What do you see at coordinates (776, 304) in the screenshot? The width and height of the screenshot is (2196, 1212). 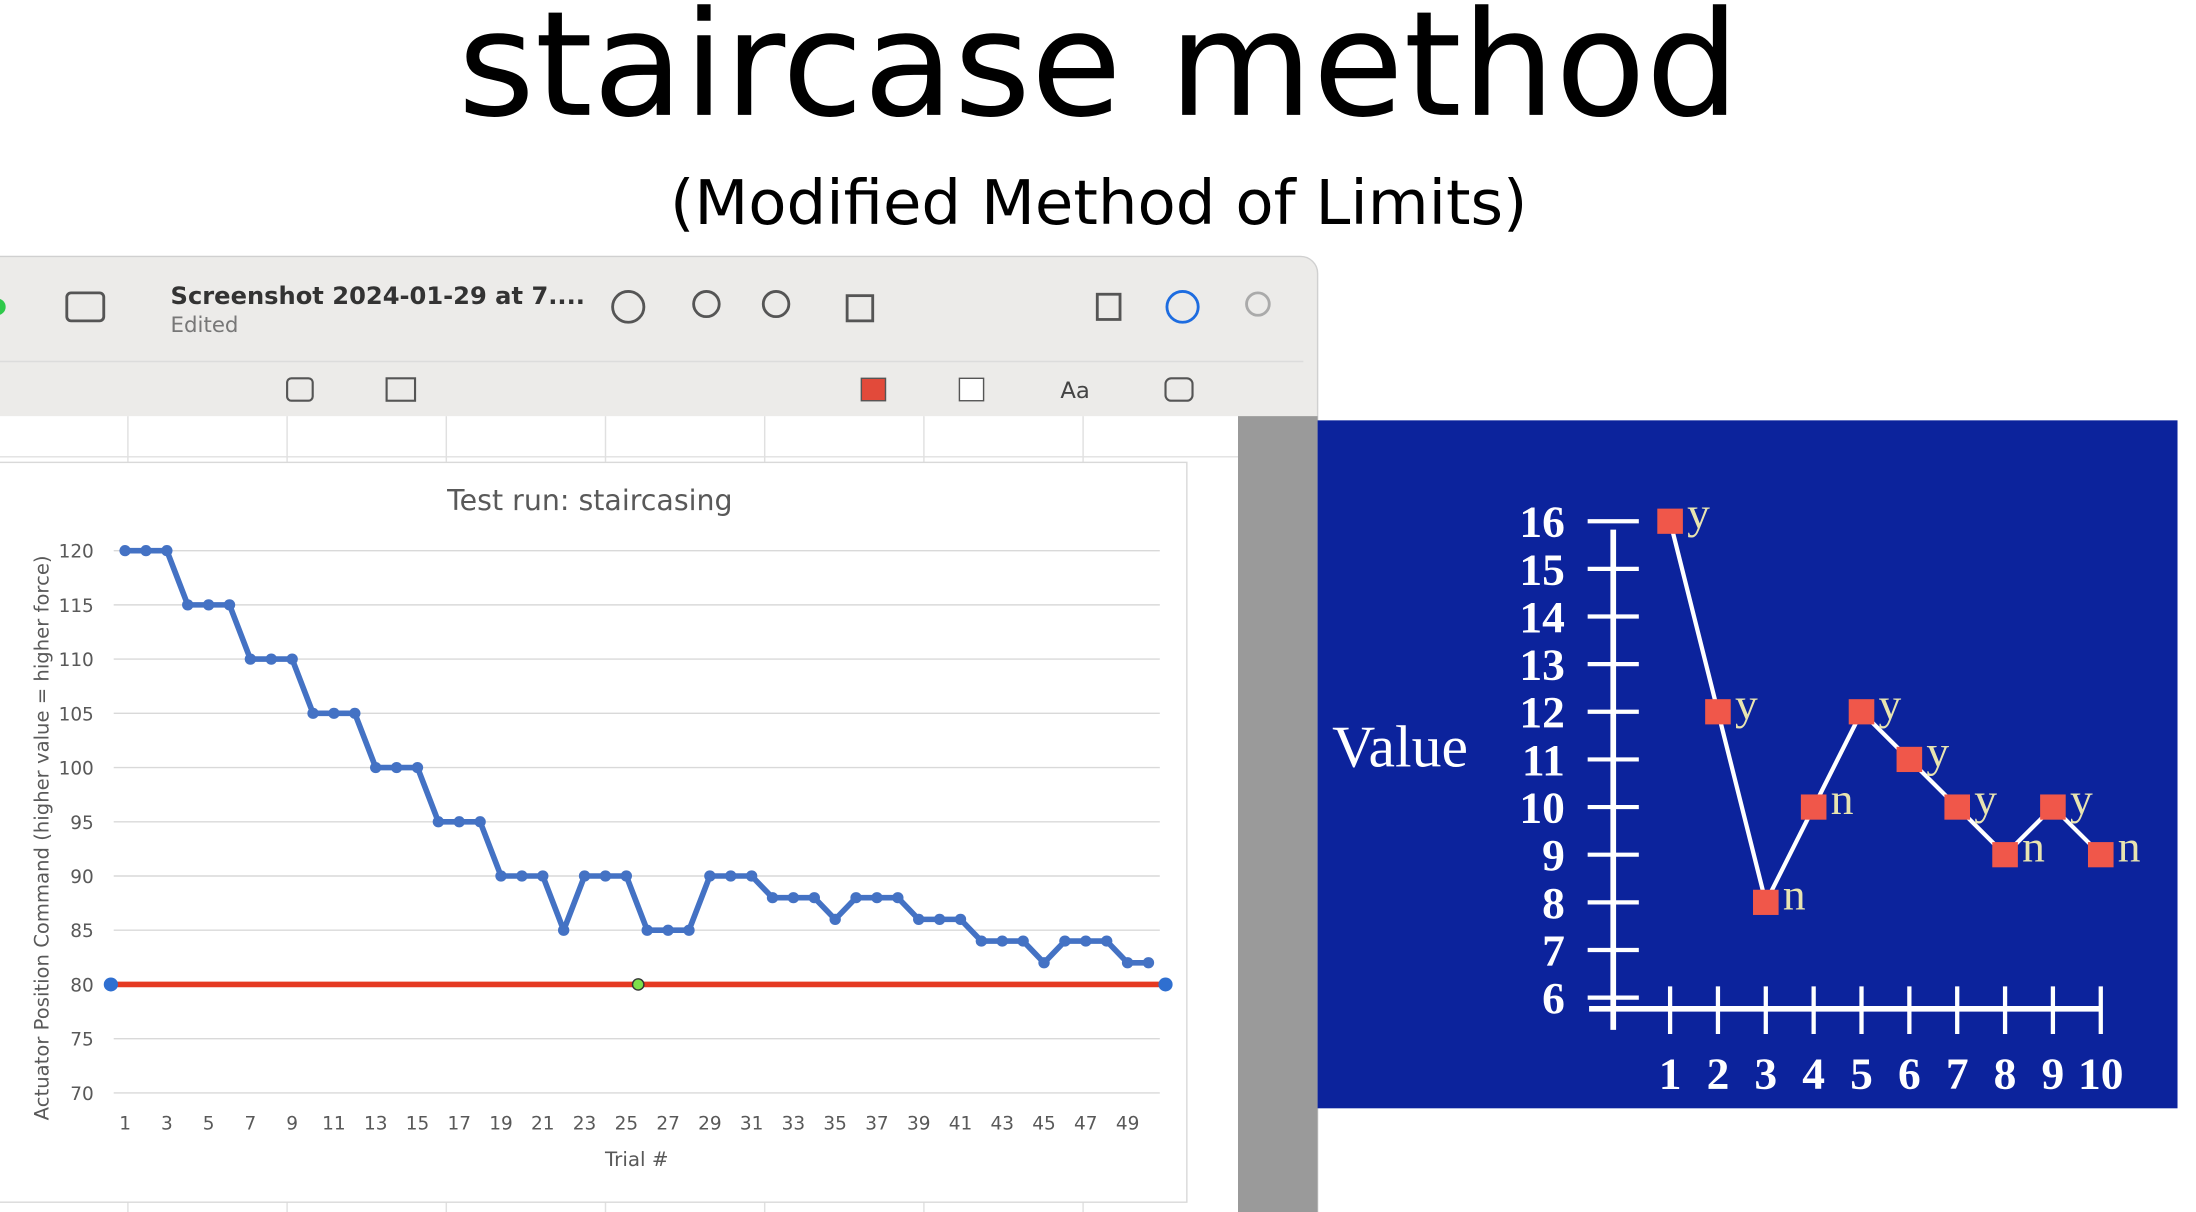 I see `zoom-in-button` at bounding box center [776, 304].